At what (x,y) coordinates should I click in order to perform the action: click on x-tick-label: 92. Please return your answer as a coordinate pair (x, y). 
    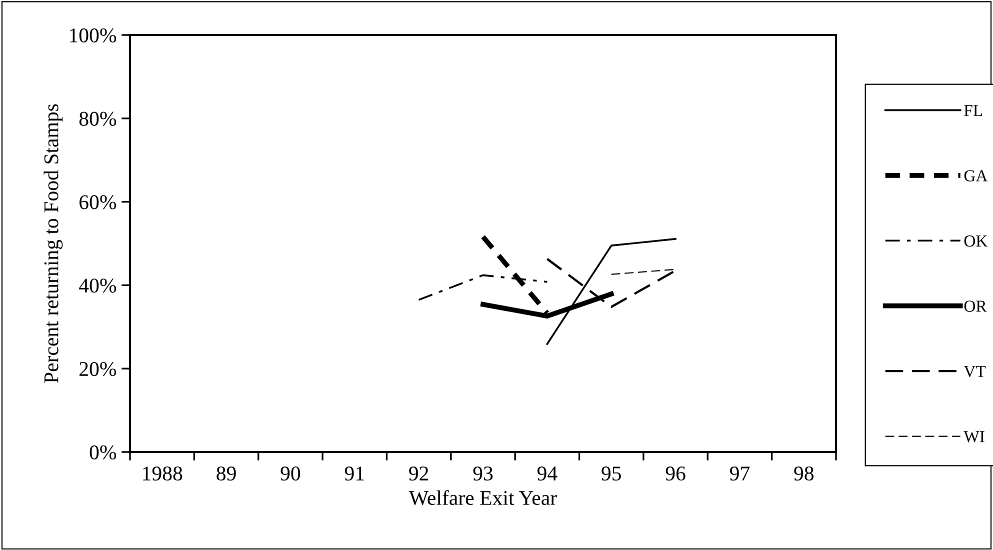
    Looking at the image, I should click on (418, 473).